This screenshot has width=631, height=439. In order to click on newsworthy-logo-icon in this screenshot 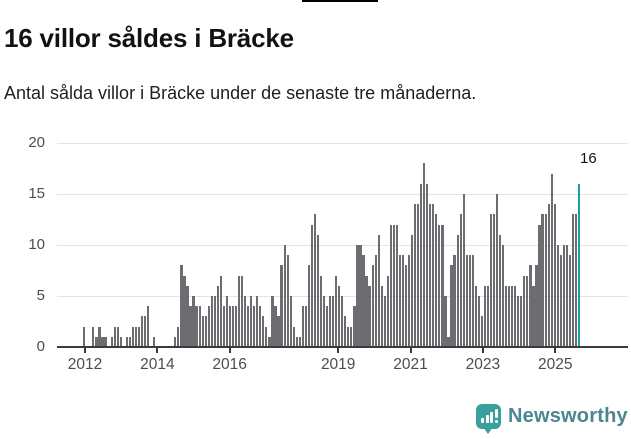, I will do `click(488, 416)`.